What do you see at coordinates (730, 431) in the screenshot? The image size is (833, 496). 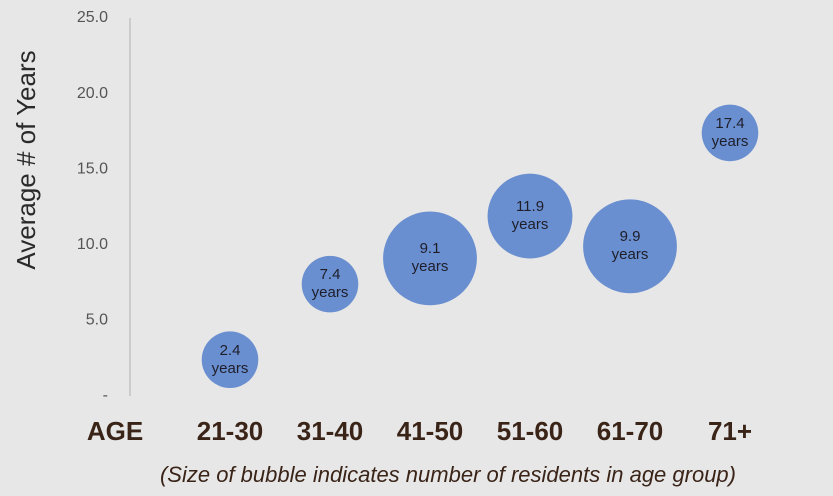 I see `x-tick-label: 71+` at bounding box center [730, 431].